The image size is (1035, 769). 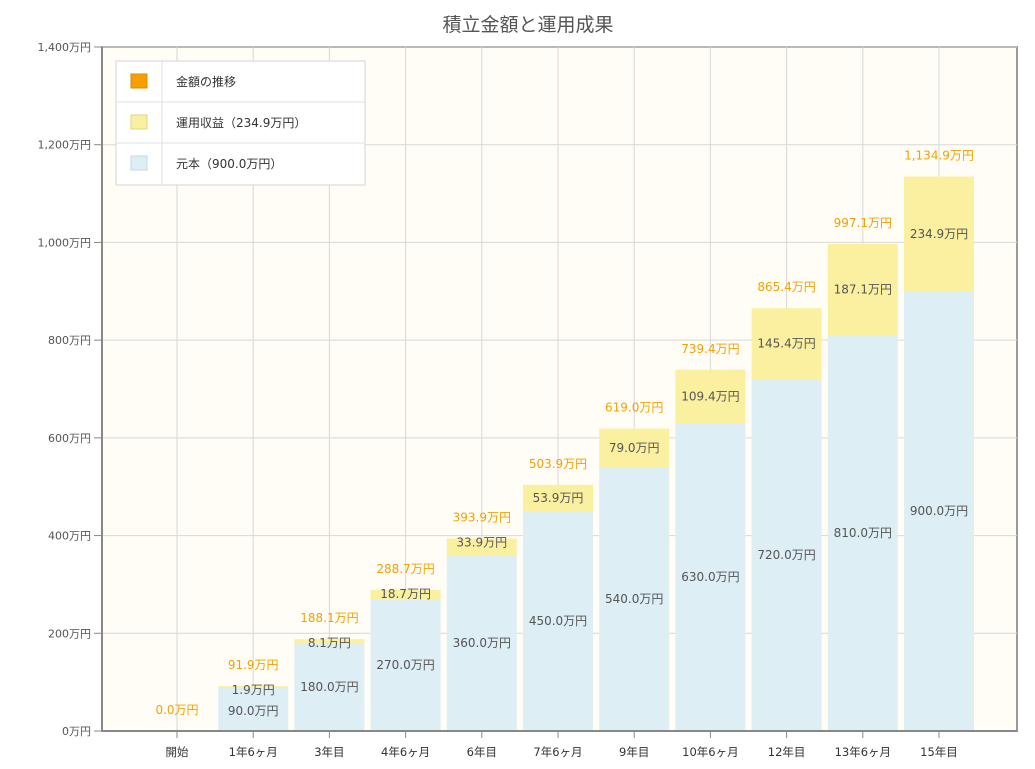 I want to click on total-label: 288.7万円, so click(x=405, y=569).